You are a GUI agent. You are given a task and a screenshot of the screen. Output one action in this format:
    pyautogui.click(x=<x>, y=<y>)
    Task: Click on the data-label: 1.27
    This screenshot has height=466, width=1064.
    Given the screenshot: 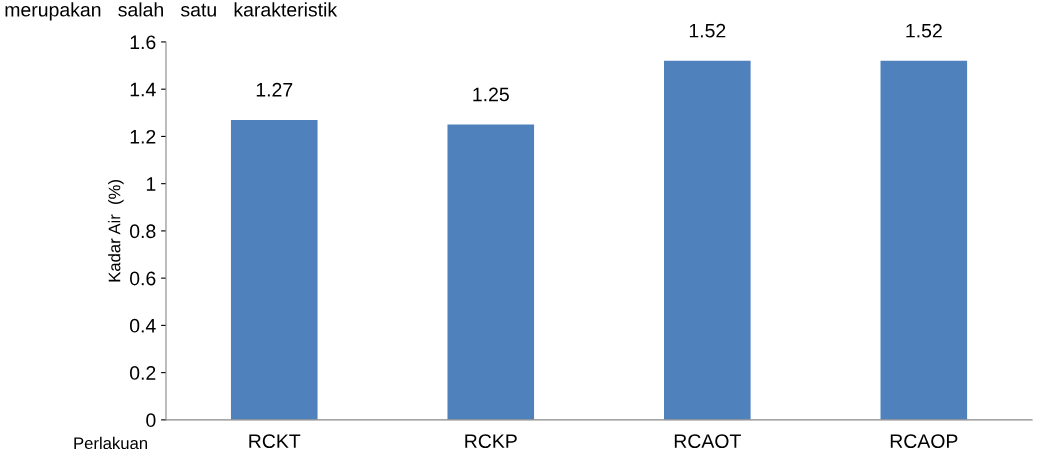 What is the action you would take?
    pyautogui.click(x=274, y=89)
    